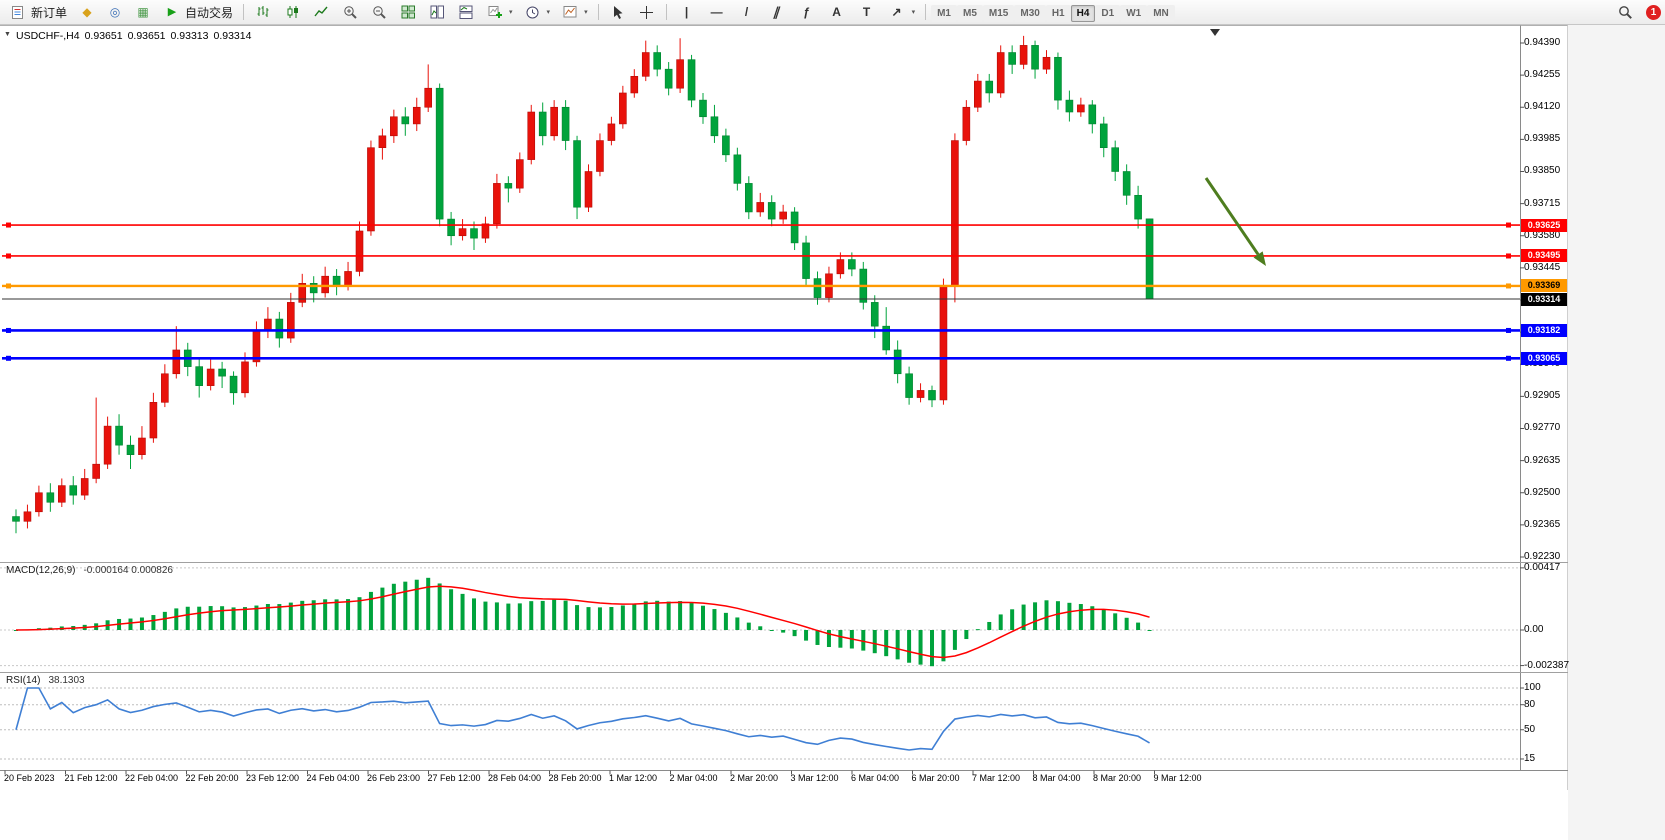 This screenshot has height=840, width=1665. I want to click on timeframe-h1-button: H1, so click(1058, 13).